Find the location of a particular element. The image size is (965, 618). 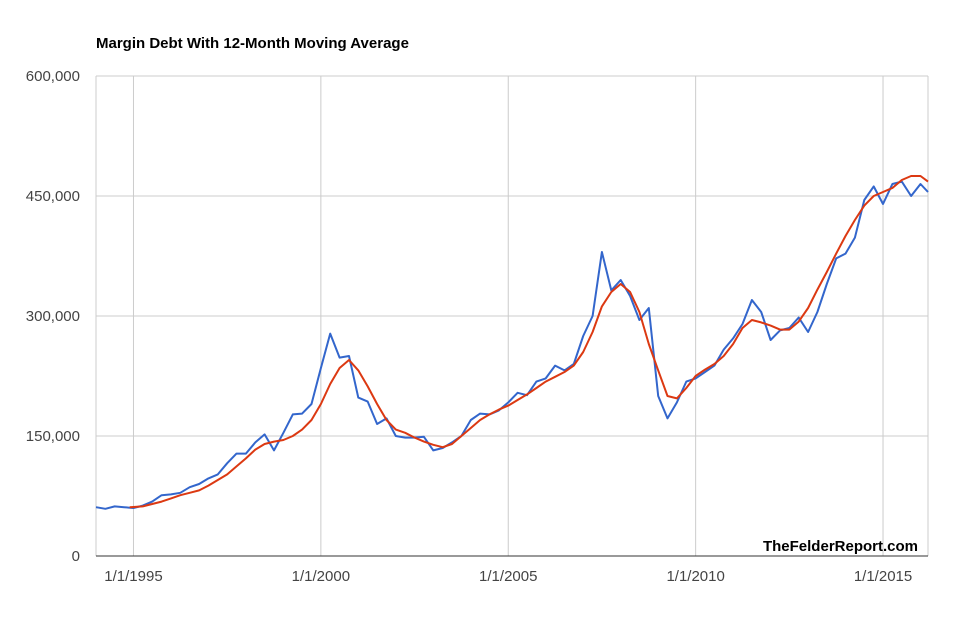

x-tick-label: 1/1/2015 is located at coordinates (883, 576).